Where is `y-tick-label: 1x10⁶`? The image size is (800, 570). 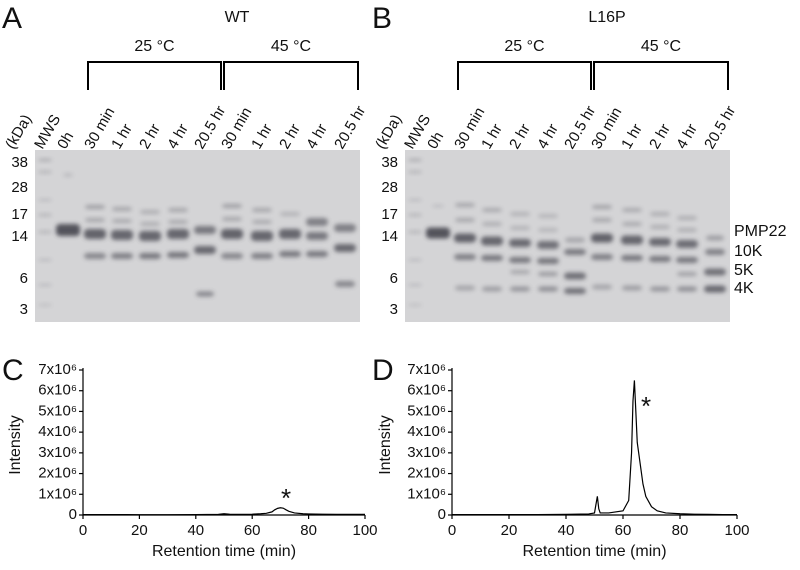
y-tick-label: 1x10⁶ is located at coordinates (57, 493).